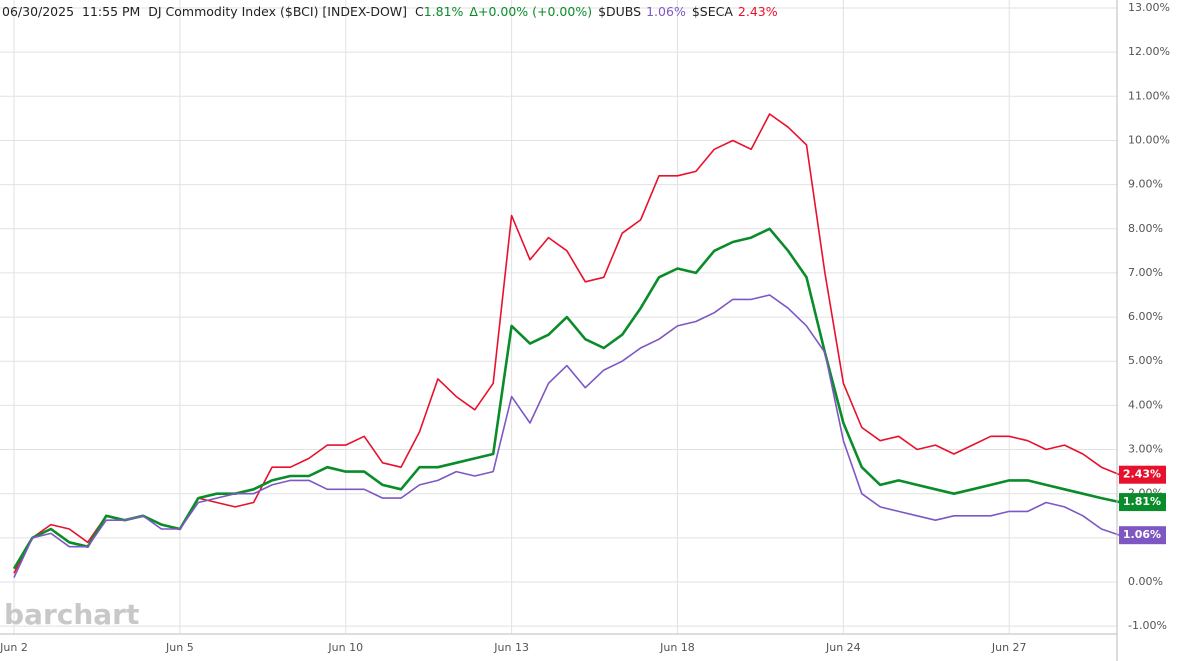  I want to click on y-tick-label: 8.00%, so click(1145, 228).